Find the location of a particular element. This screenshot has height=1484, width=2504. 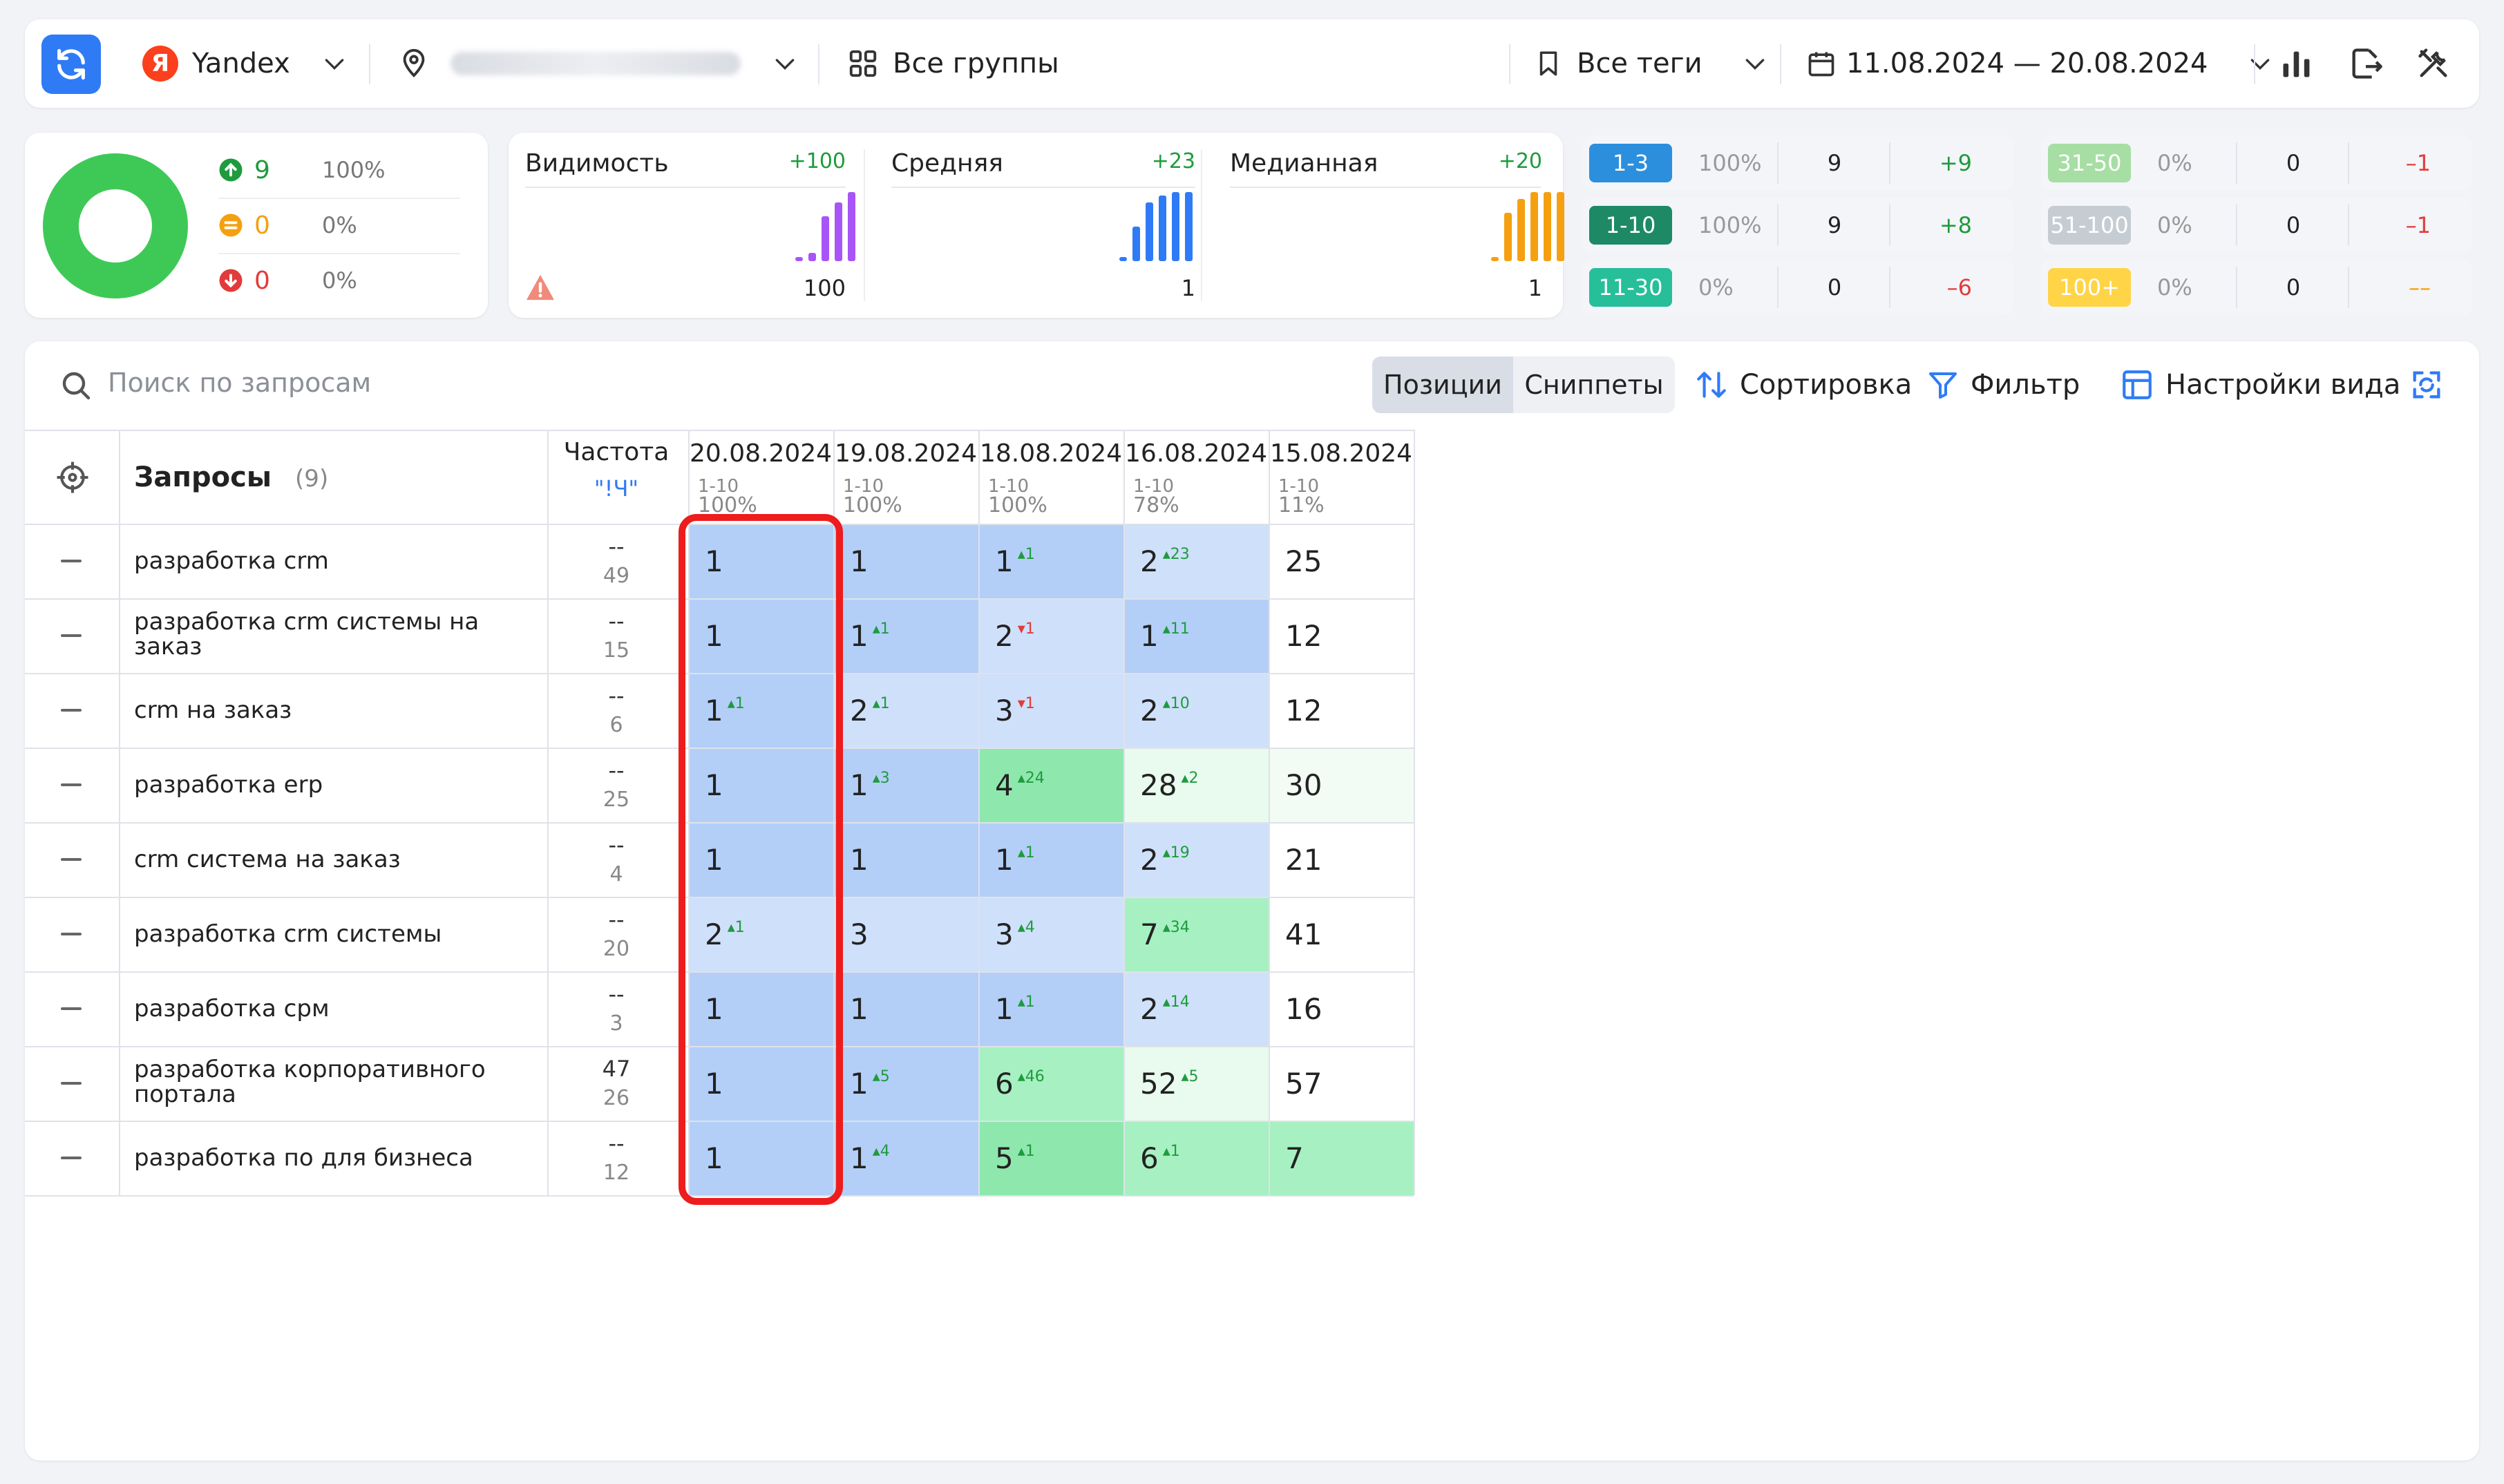

filter-button: Фильтр is located at coordinates (2003, 384).